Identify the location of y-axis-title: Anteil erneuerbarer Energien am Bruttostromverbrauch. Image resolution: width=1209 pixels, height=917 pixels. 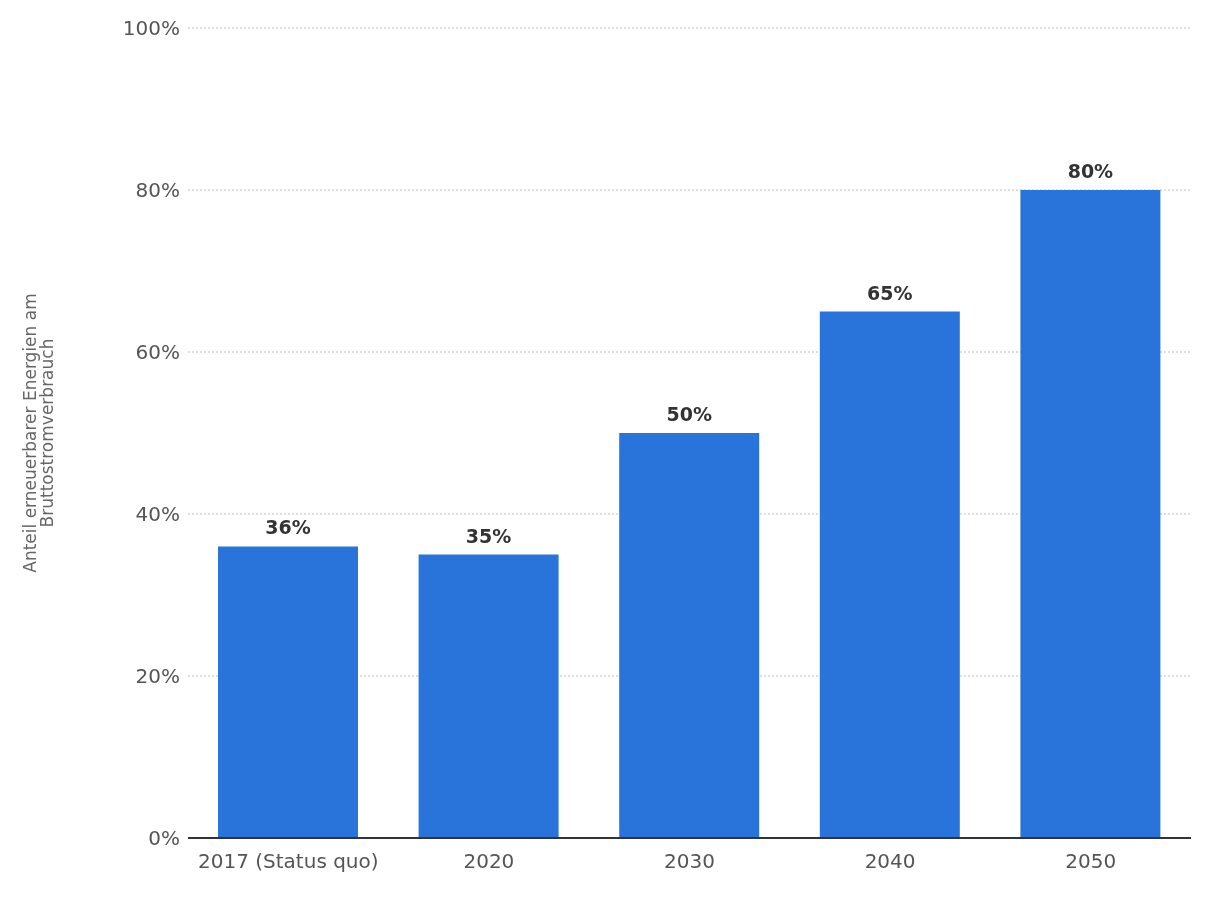
(38, 433).